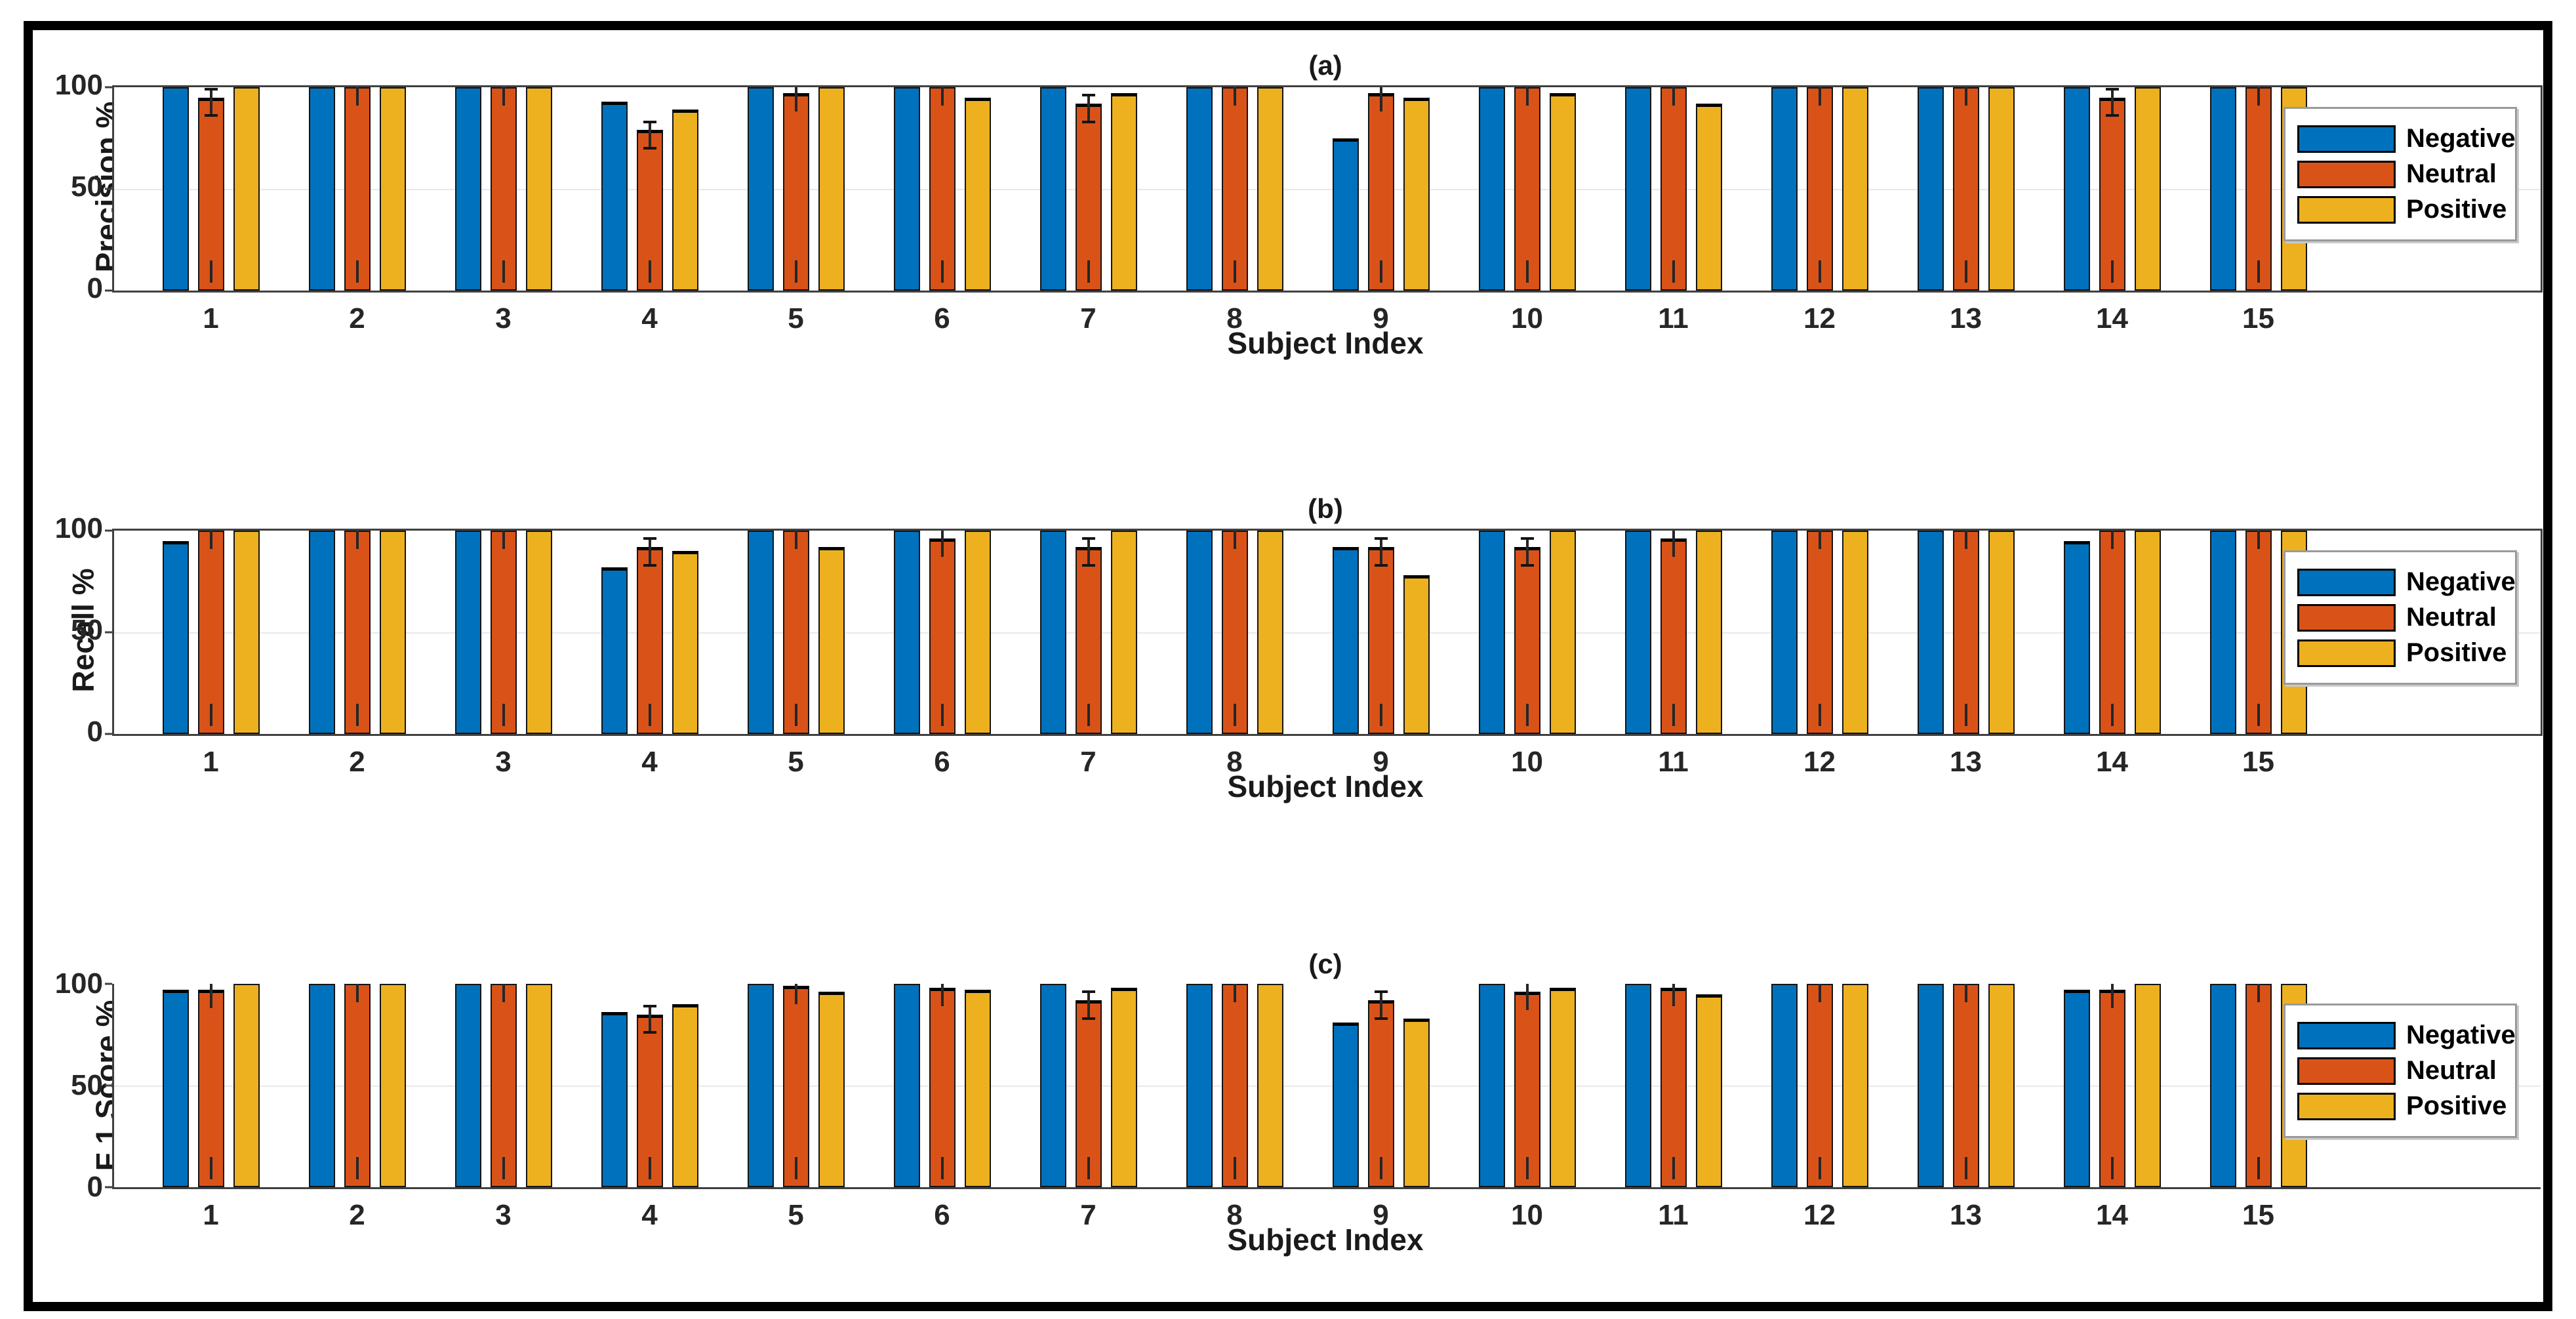 The height and width of the screenshot is (1319, 2576). What do you see at coordinates (1819, 211) in the screenshot?
I see `bar-group: 12` at bounding box center [1819, 211].